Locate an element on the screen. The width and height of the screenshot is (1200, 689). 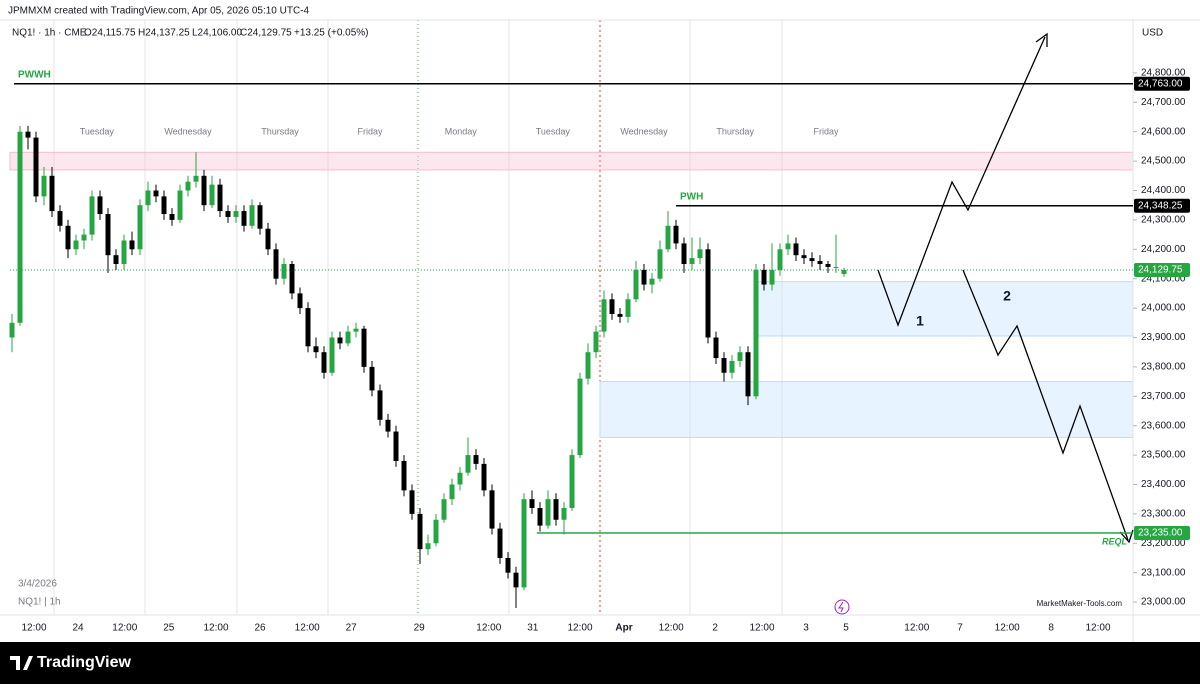
y-tick-label: 24,500.00 is located at coordinates (1163, 161).